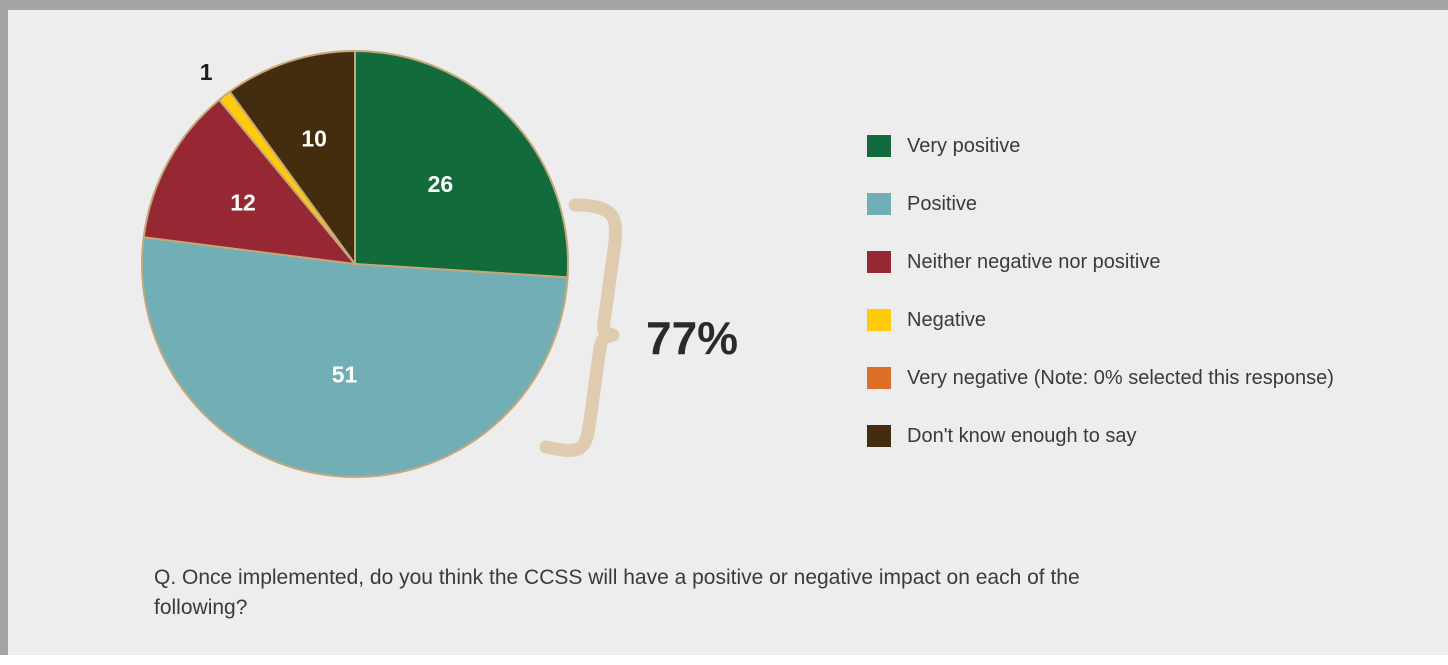  I want to click on legend-item-positive: Positive, so click(1100, 204).